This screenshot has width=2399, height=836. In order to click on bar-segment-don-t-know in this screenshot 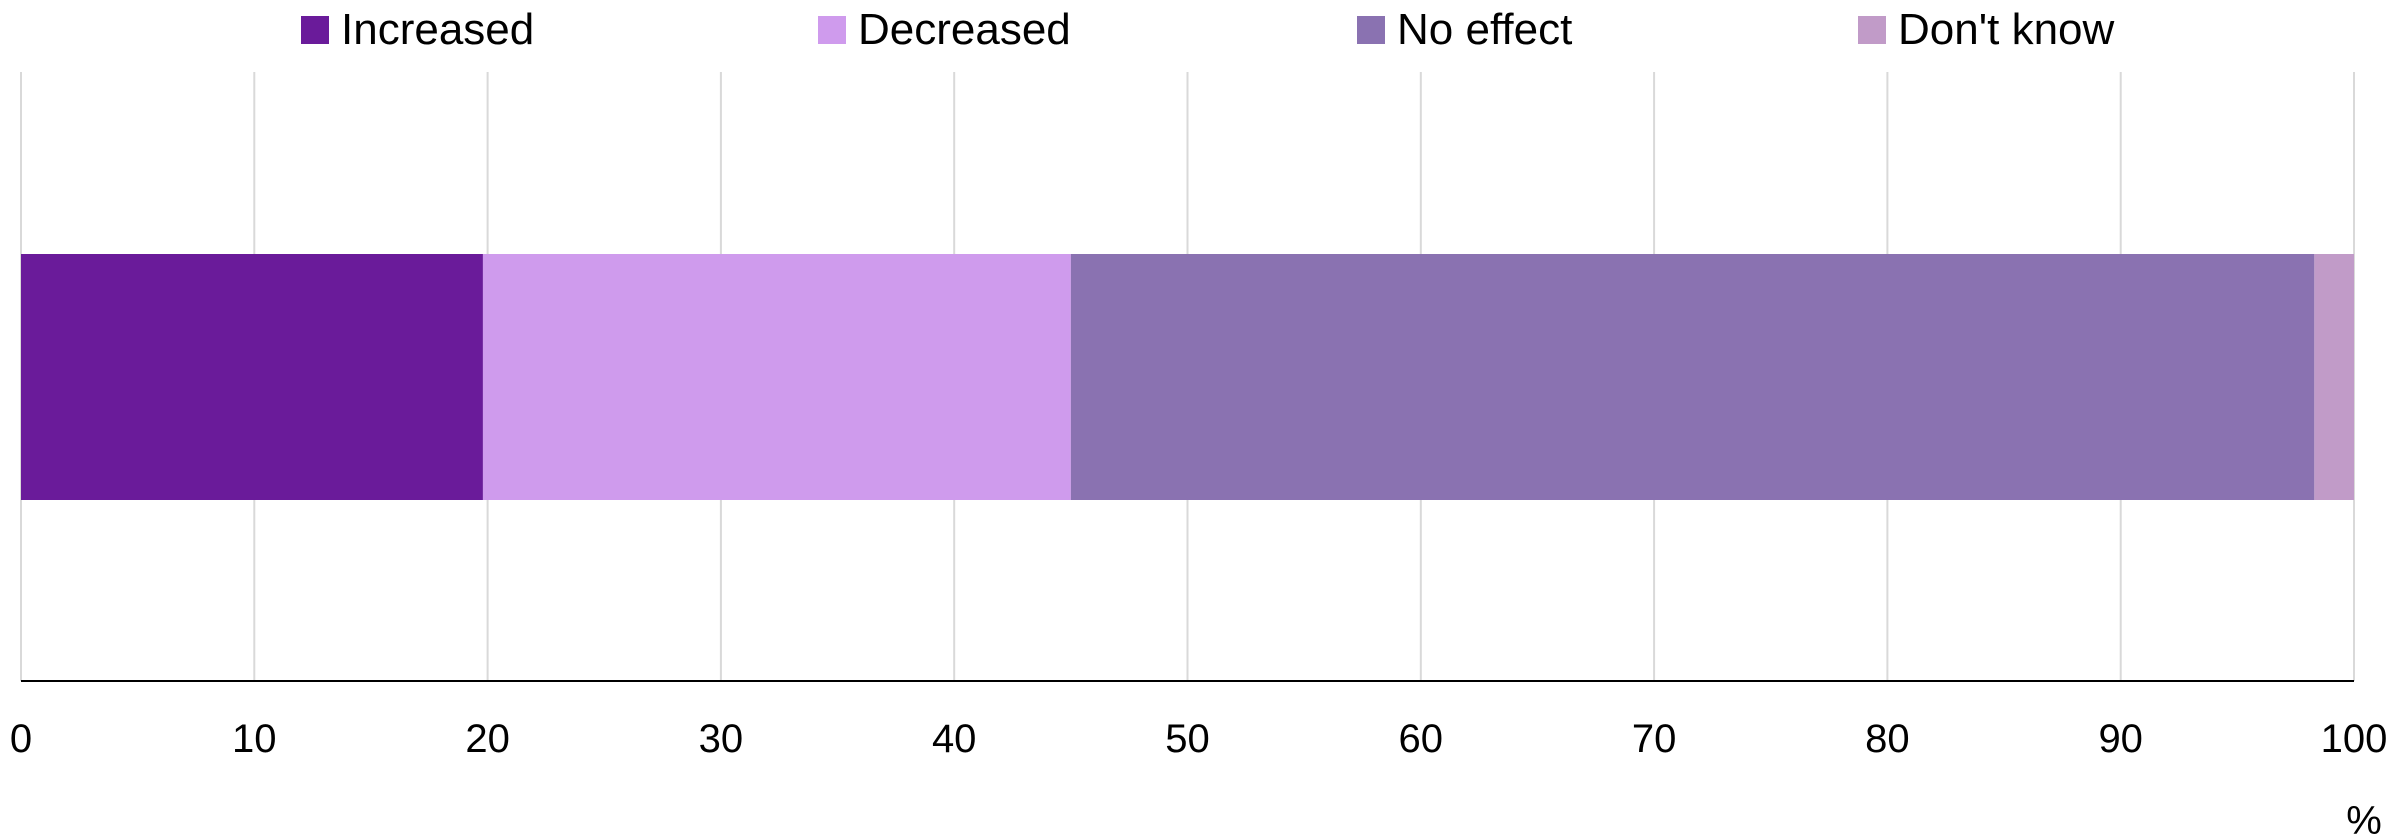, I will do `click(2334, 377)`.